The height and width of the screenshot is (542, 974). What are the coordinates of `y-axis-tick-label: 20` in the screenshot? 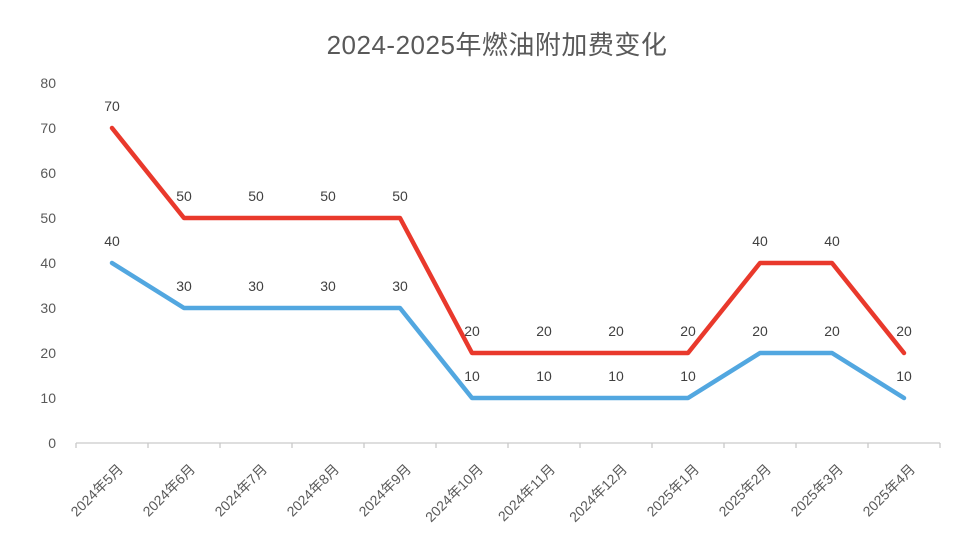 It's located at (48, 353).